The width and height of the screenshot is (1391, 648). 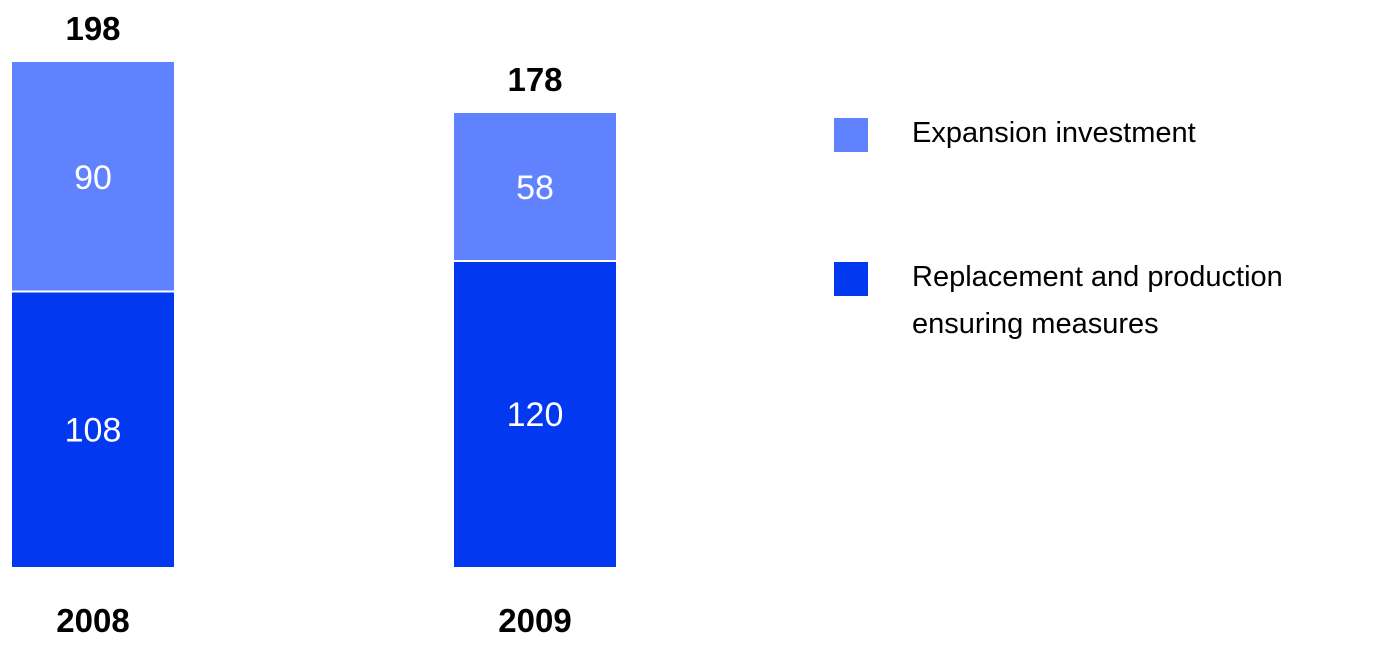 What do you see at coordinates (851, 279) in the screenshot?
I see `legend-swatch-replacement` at bounding box center [851, 279].